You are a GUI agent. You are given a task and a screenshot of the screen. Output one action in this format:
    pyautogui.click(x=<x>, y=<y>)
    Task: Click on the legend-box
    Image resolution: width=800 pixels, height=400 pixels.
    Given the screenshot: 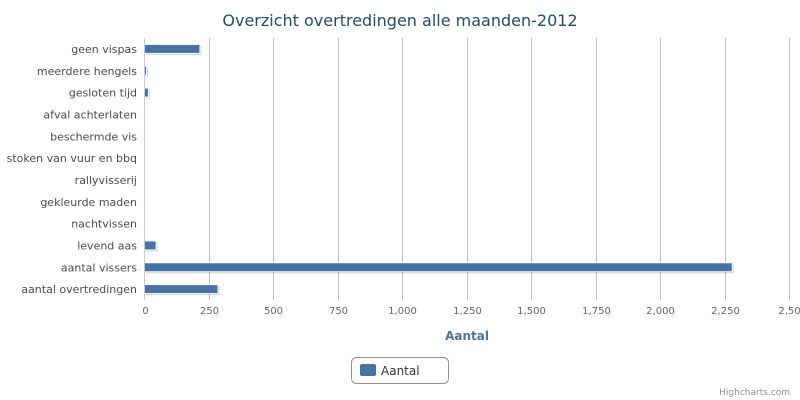 What is the action you would take?
    pyautogui.click(x=400, y=370)
    